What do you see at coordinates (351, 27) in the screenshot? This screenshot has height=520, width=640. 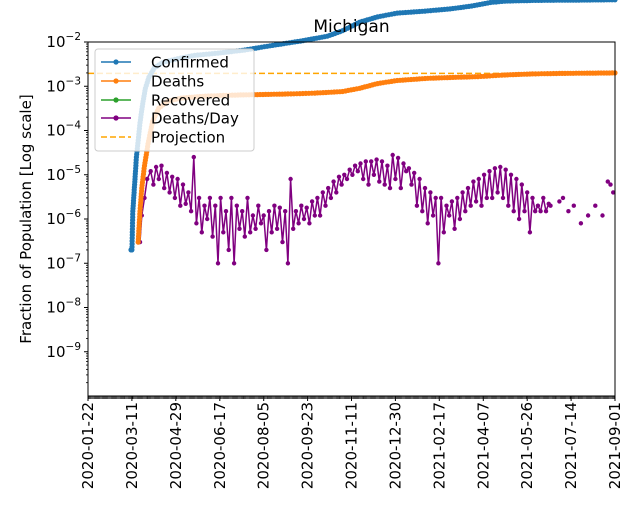 I see `chart-title: Michigan` at bounding box center [351, 27].